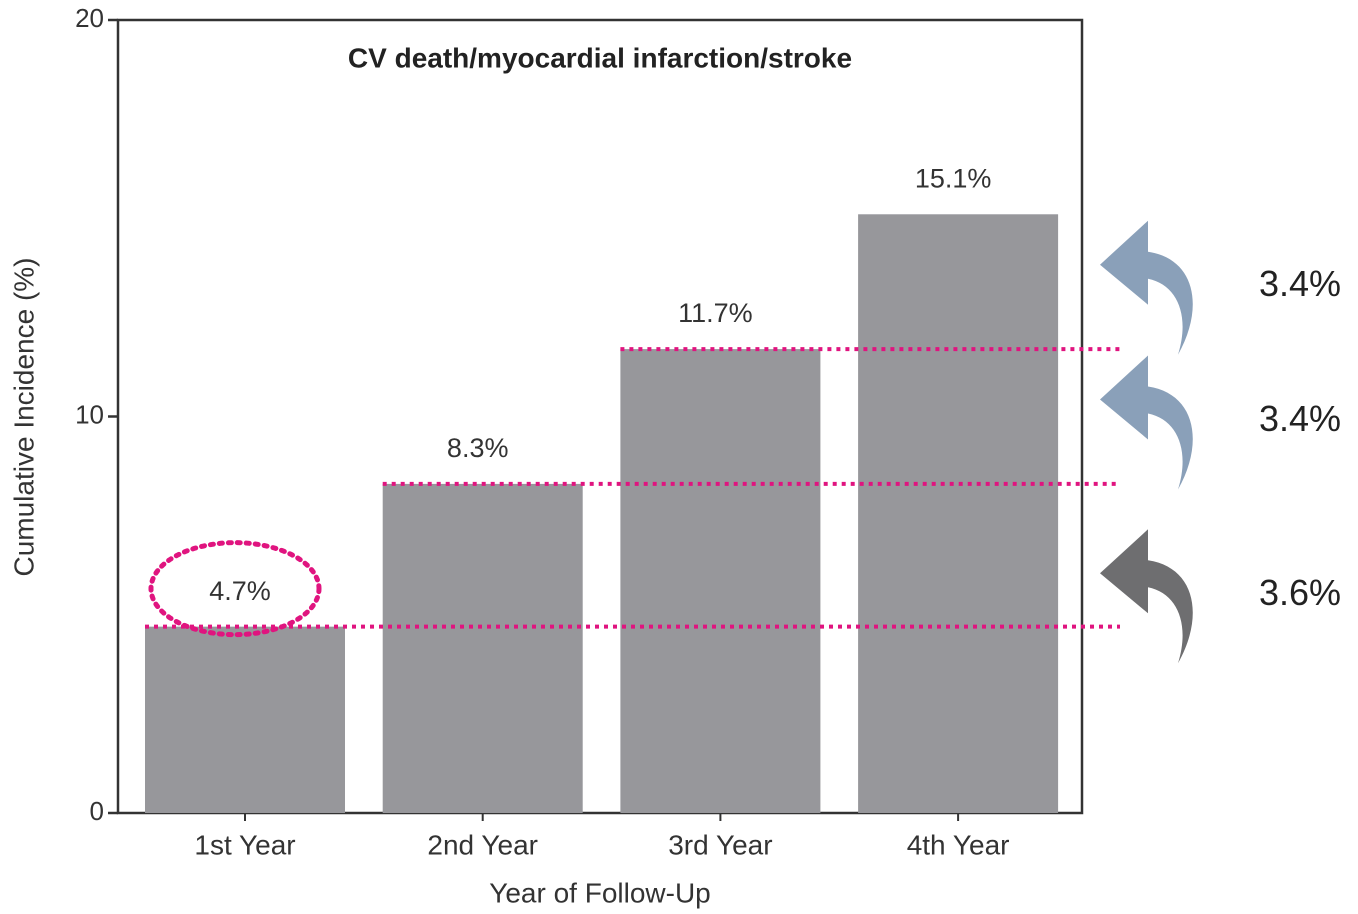 The width and height of the screenshot is (1358, 914). What do you see at coordinates (478, 448) in the screenshot?
I see `value-label: 8.3%` at bounding box center [478, 448].